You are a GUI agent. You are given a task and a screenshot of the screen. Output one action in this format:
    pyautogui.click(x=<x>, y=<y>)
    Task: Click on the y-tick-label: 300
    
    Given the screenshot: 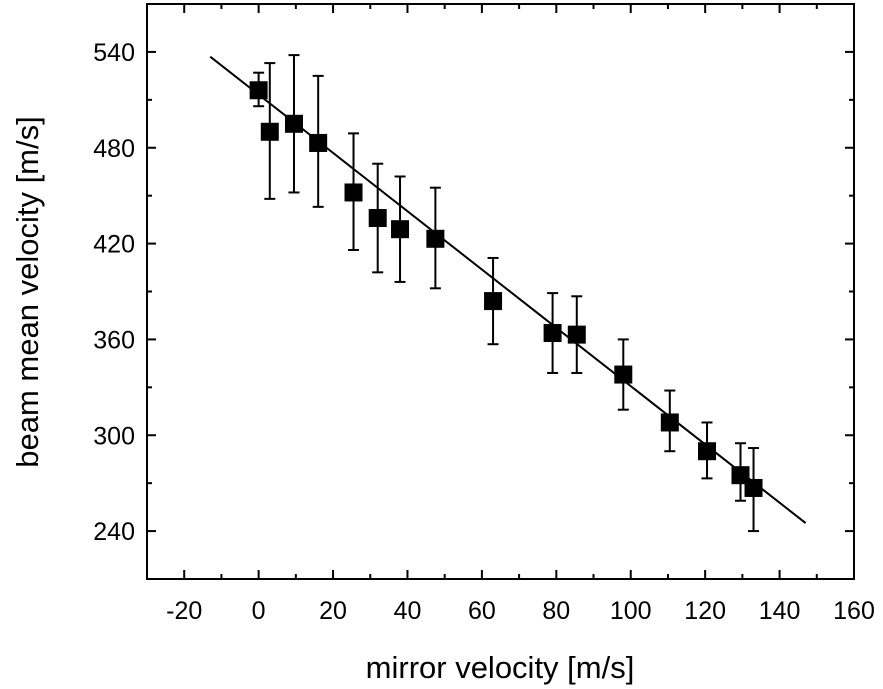 What is the action you would take?
    pyautogui.click(x=114, y=436)
    